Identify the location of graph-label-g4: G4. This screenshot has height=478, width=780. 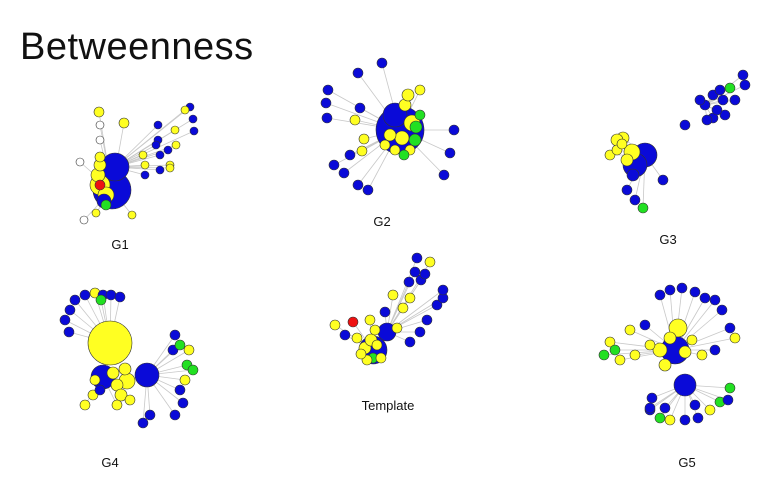
(110, 462).